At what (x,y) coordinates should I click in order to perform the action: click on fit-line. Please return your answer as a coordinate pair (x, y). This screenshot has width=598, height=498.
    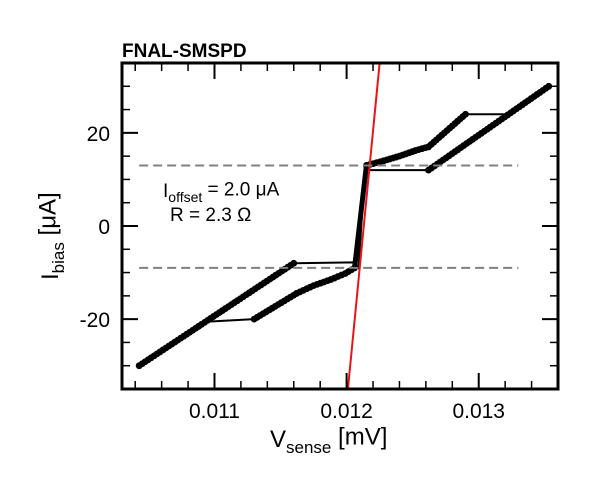
    Looking at the image, I should click on (363, 226).